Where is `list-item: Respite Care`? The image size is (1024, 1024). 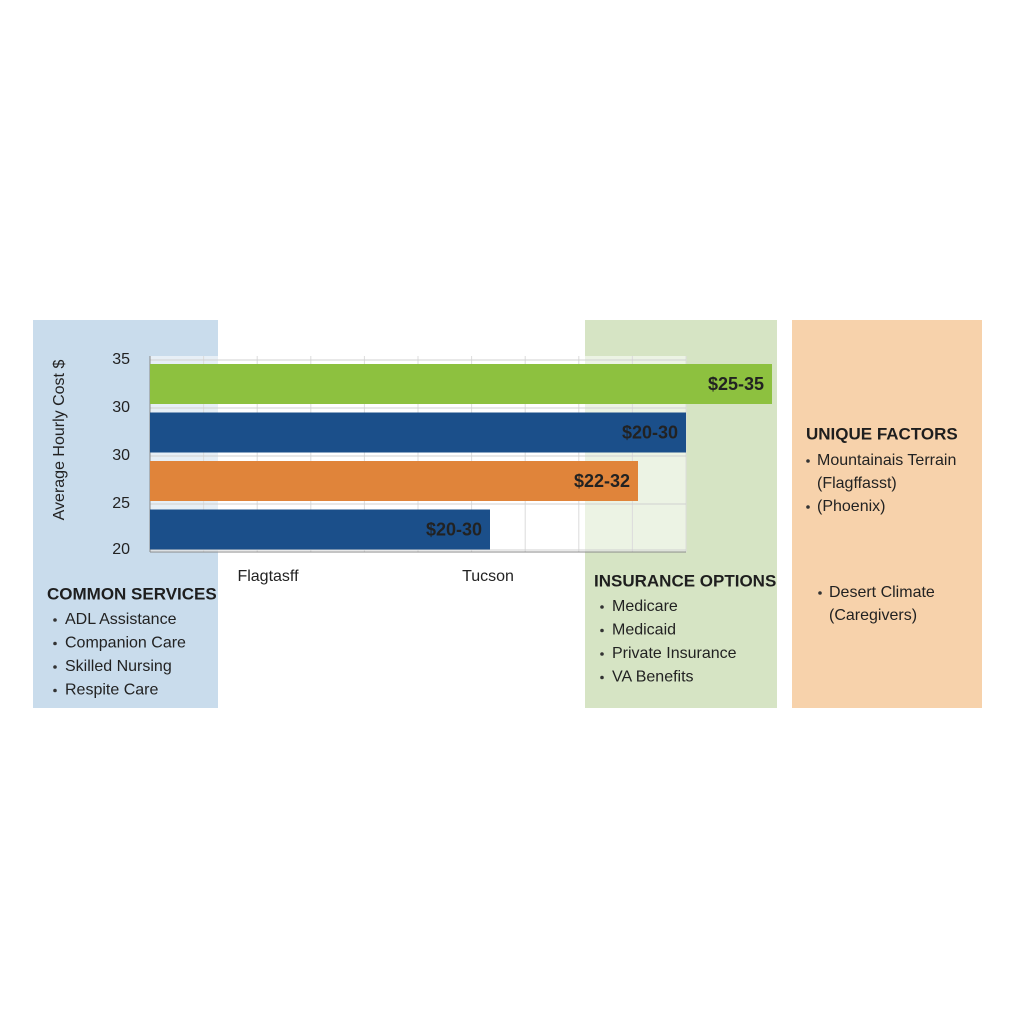
list-item: Respite Care is located at coordinates (111, 690).